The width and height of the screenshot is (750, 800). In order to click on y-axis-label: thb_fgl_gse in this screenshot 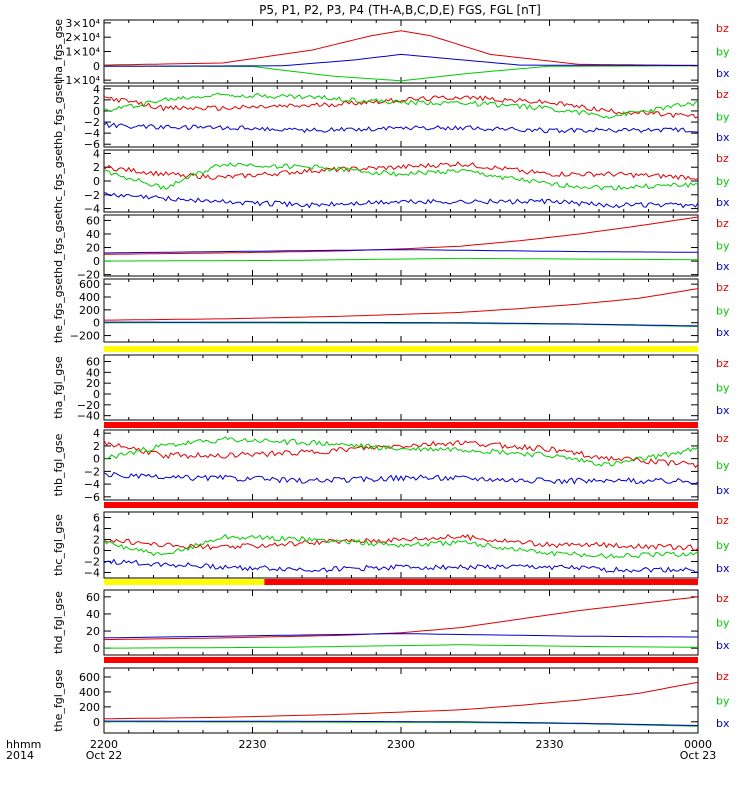, I will do `click(58, 464)`.